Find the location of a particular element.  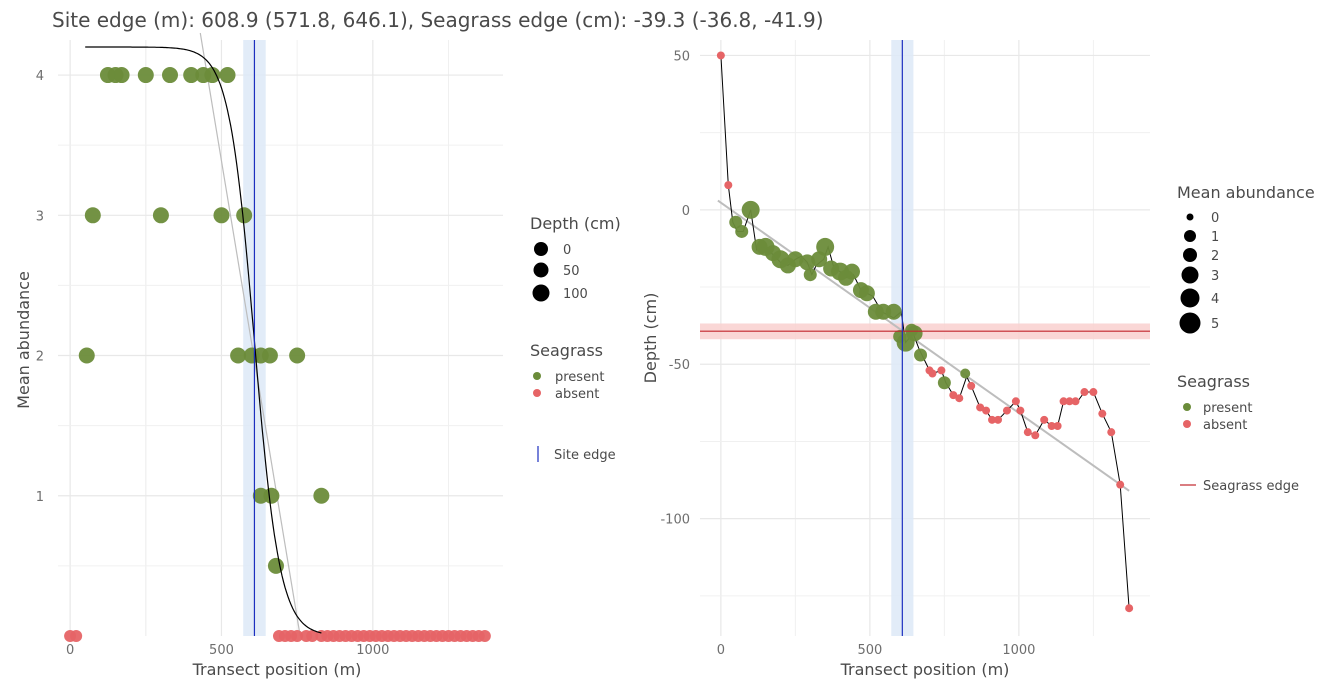

left-y-axis-title: Mean abundance is located at coordinates (23, 340).